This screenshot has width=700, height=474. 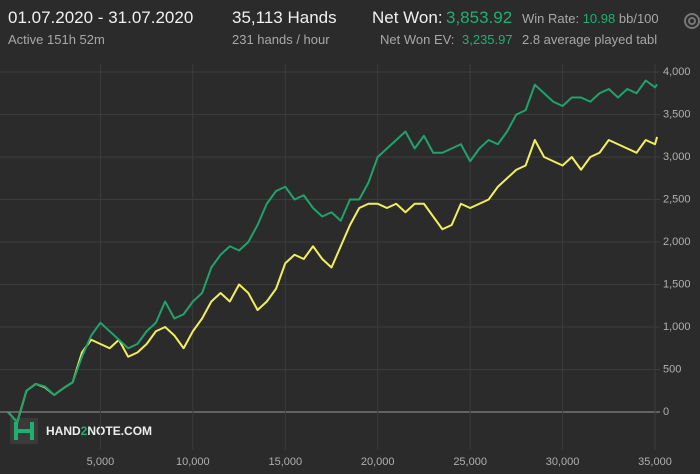 I want to click on y-tick-label: 0, so click(x=666, y=412).